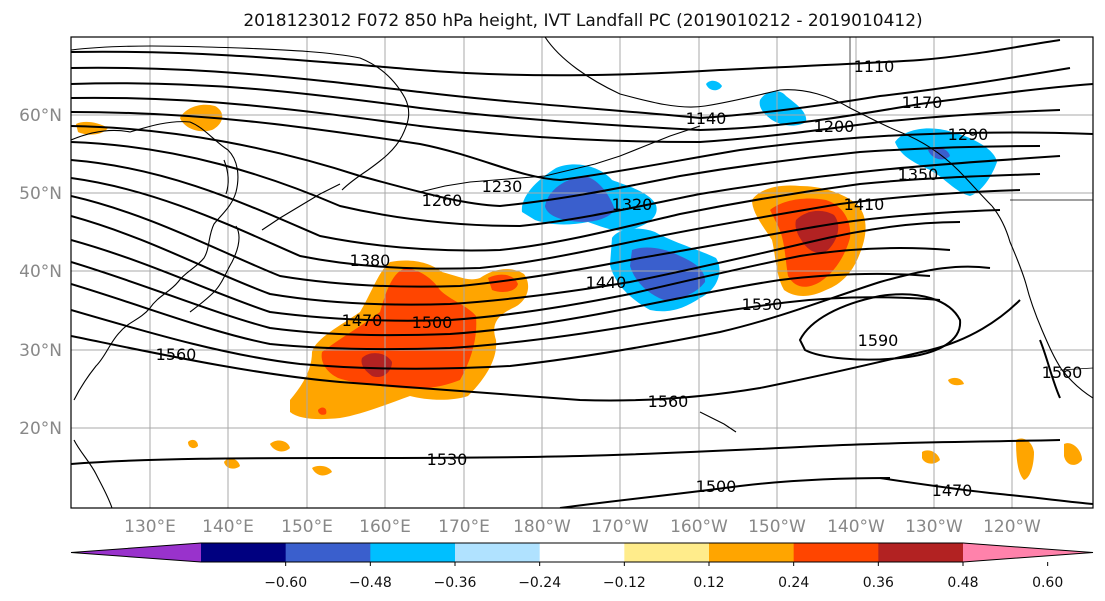 The height and width of the screenshot is (601, 1105). What do you see at coordinates (228, 527) in the screenshot?
I see `lon-label: 140°E` at bounding box center [228, 527].